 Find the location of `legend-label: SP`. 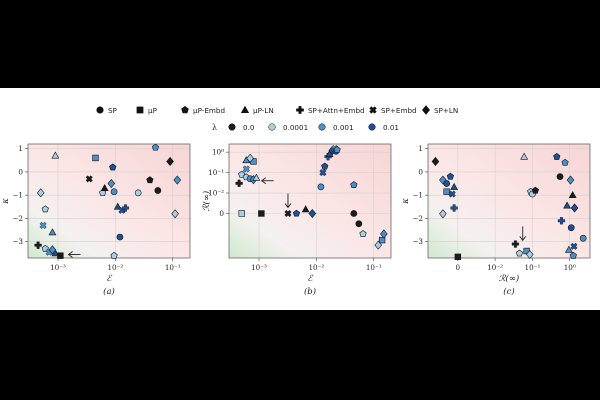

legend-label: SP is located at coordinates (113, 110).